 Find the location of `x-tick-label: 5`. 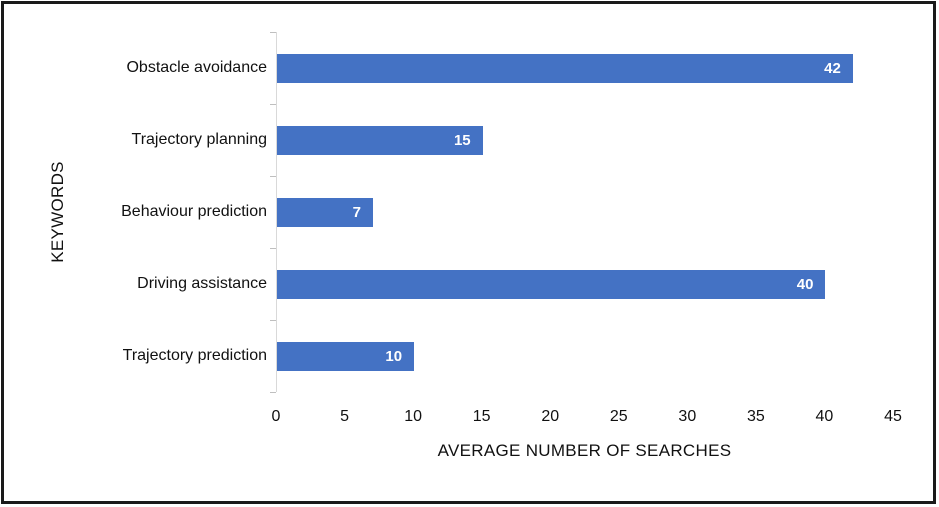

x-tick-label: 5 is located at coordinates (344, 416).